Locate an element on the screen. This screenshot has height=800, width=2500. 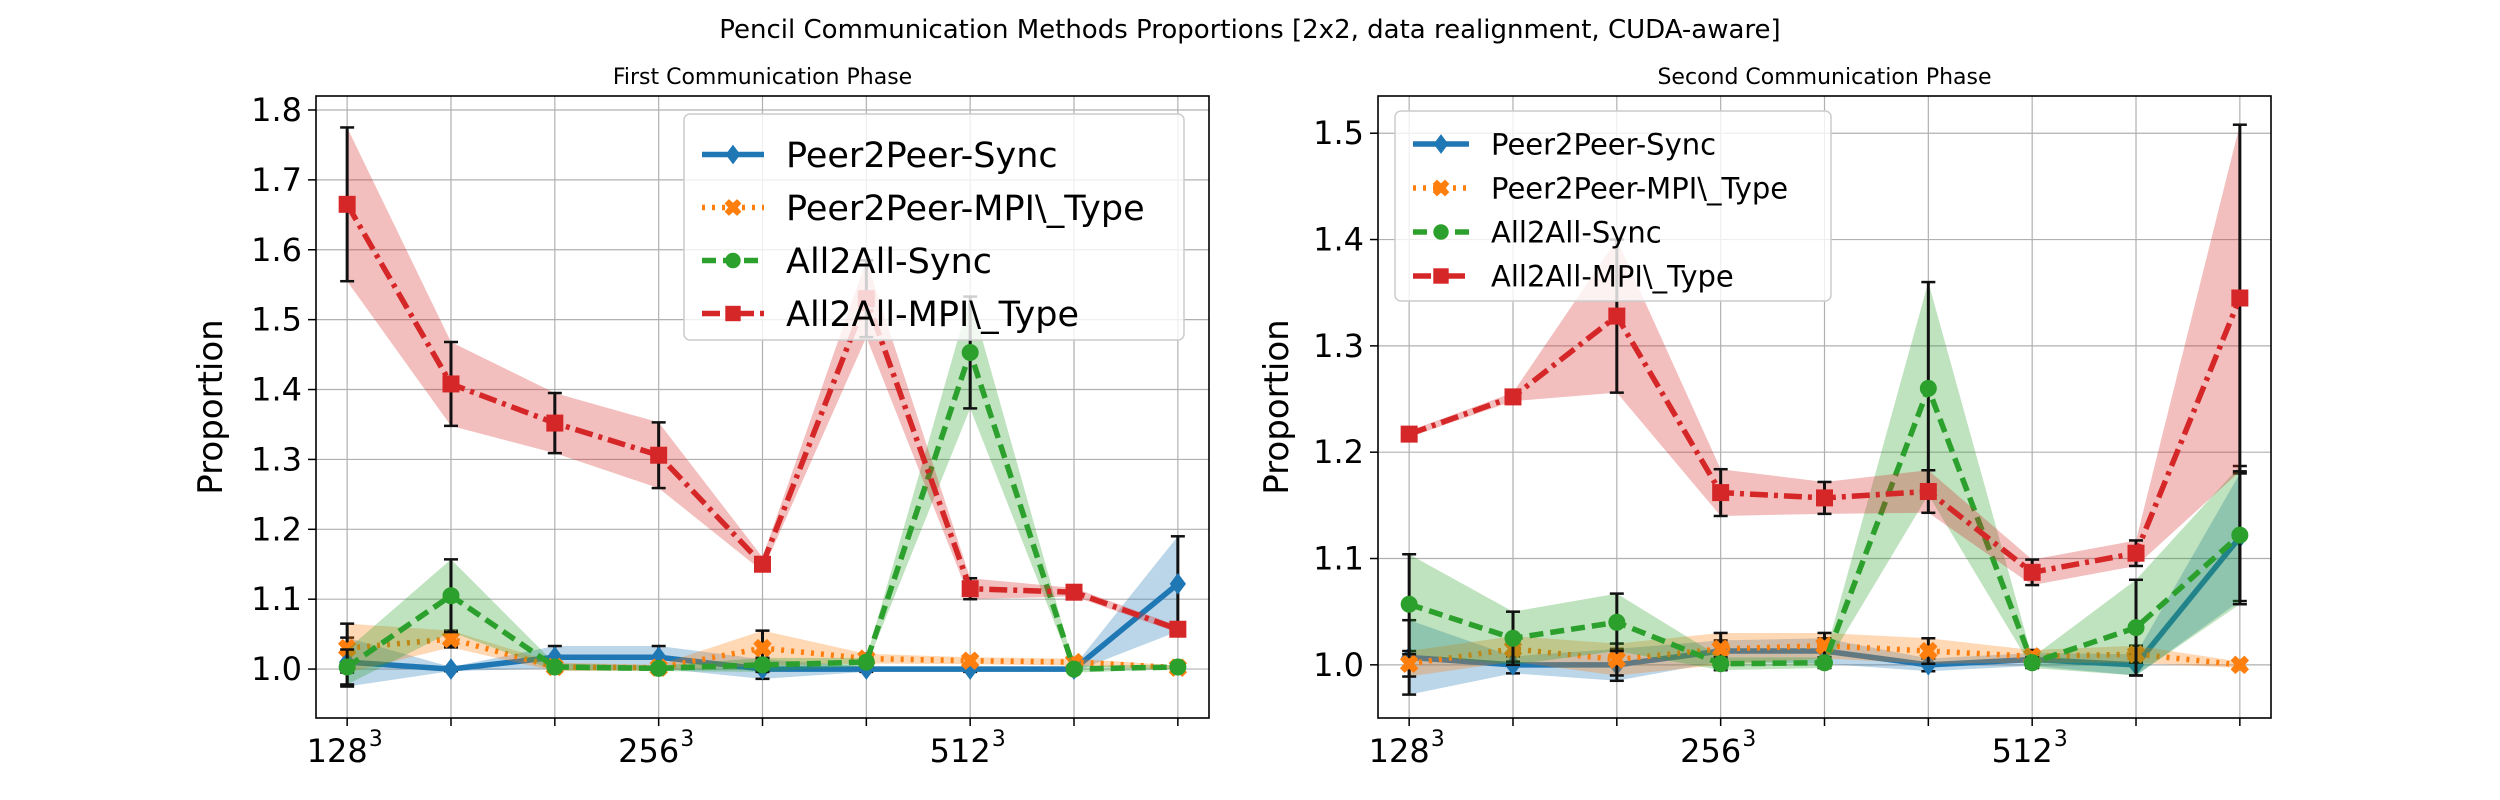
y-axis: 1.0 1.1 1.2 1.3 1.4 1.5 is located at coordinates (1345, 399).